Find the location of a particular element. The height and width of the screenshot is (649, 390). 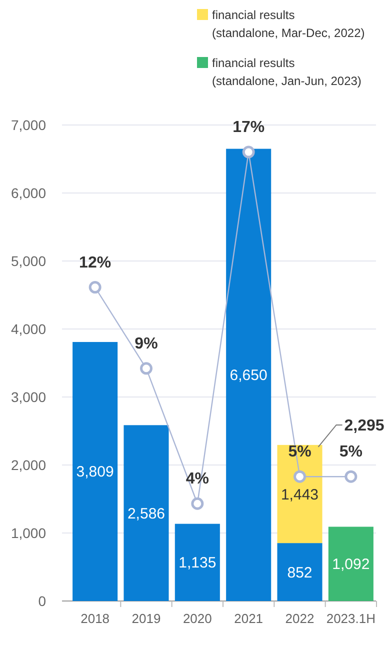

y-tick-label: 0 is located at coordinates (42, 600).